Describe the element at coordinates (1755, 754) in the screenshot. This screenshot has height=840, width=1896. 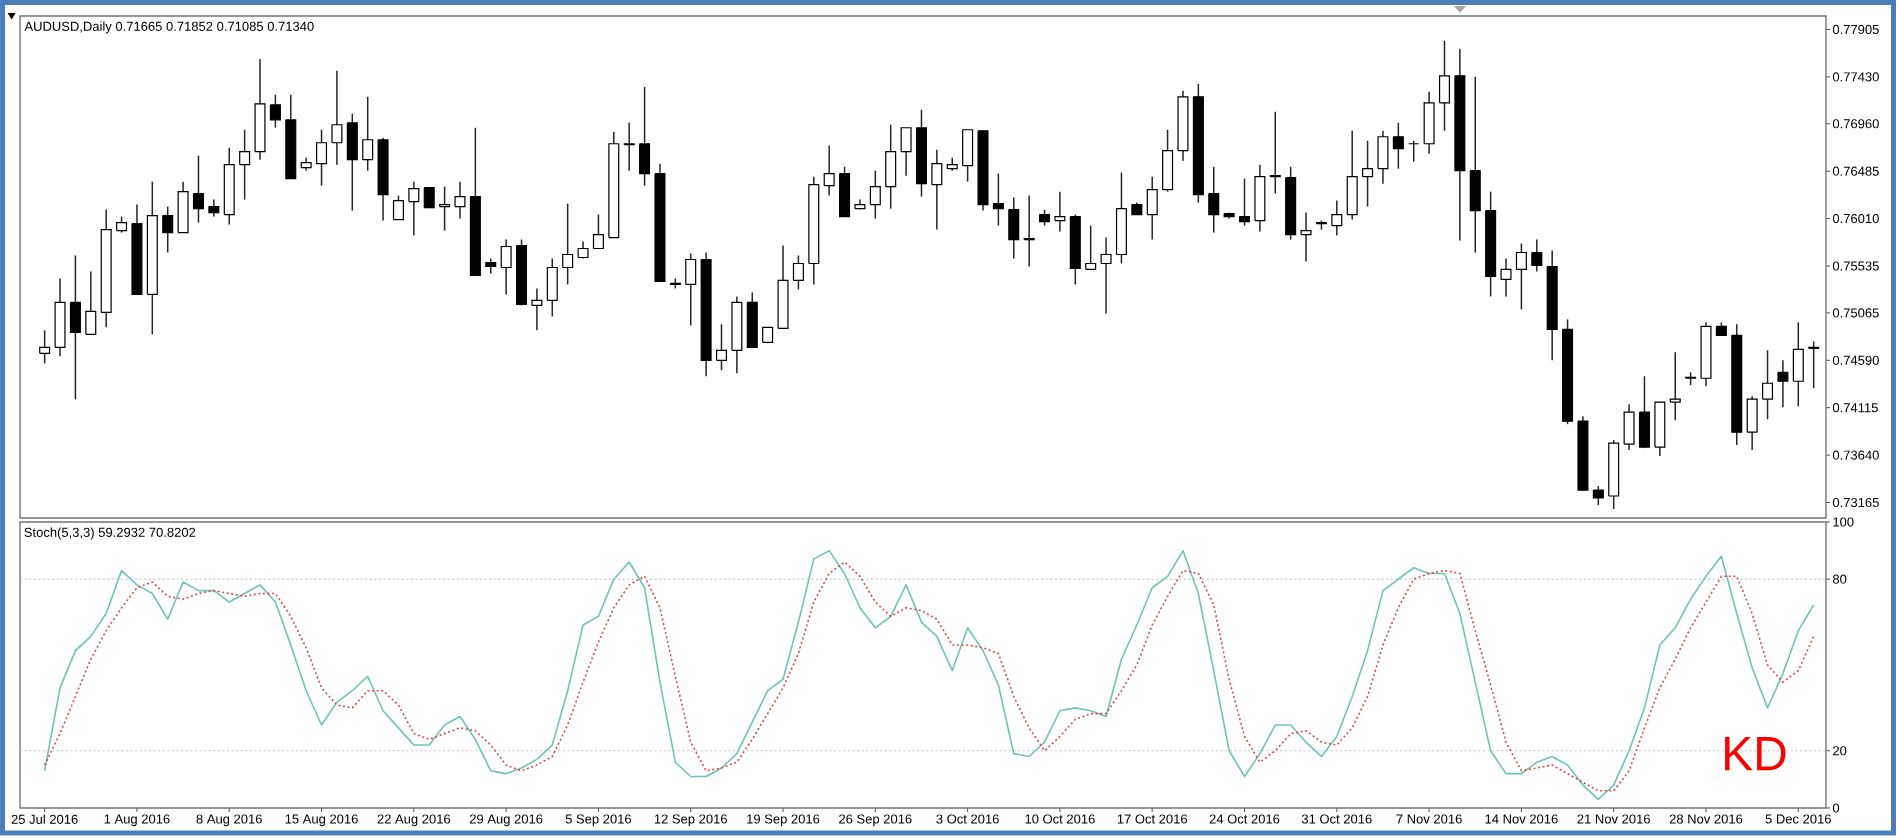
I see `annotation: KD` at that location.